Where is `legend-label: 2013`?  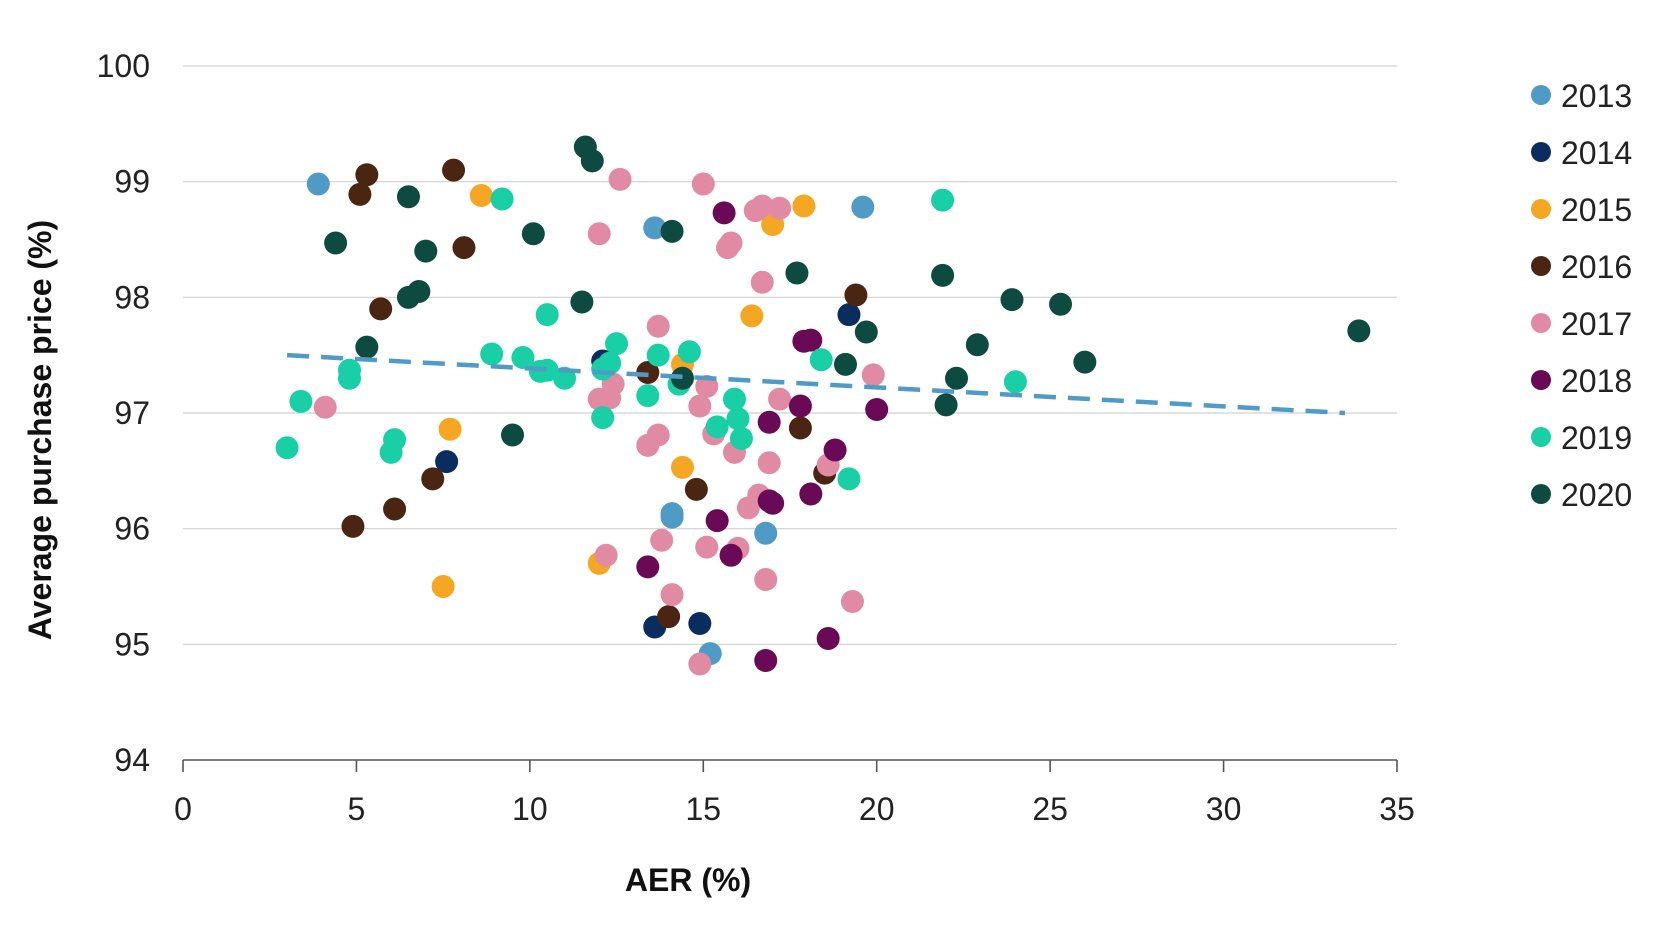 legend-label: 2013 is located at coordinates (1596, 96).